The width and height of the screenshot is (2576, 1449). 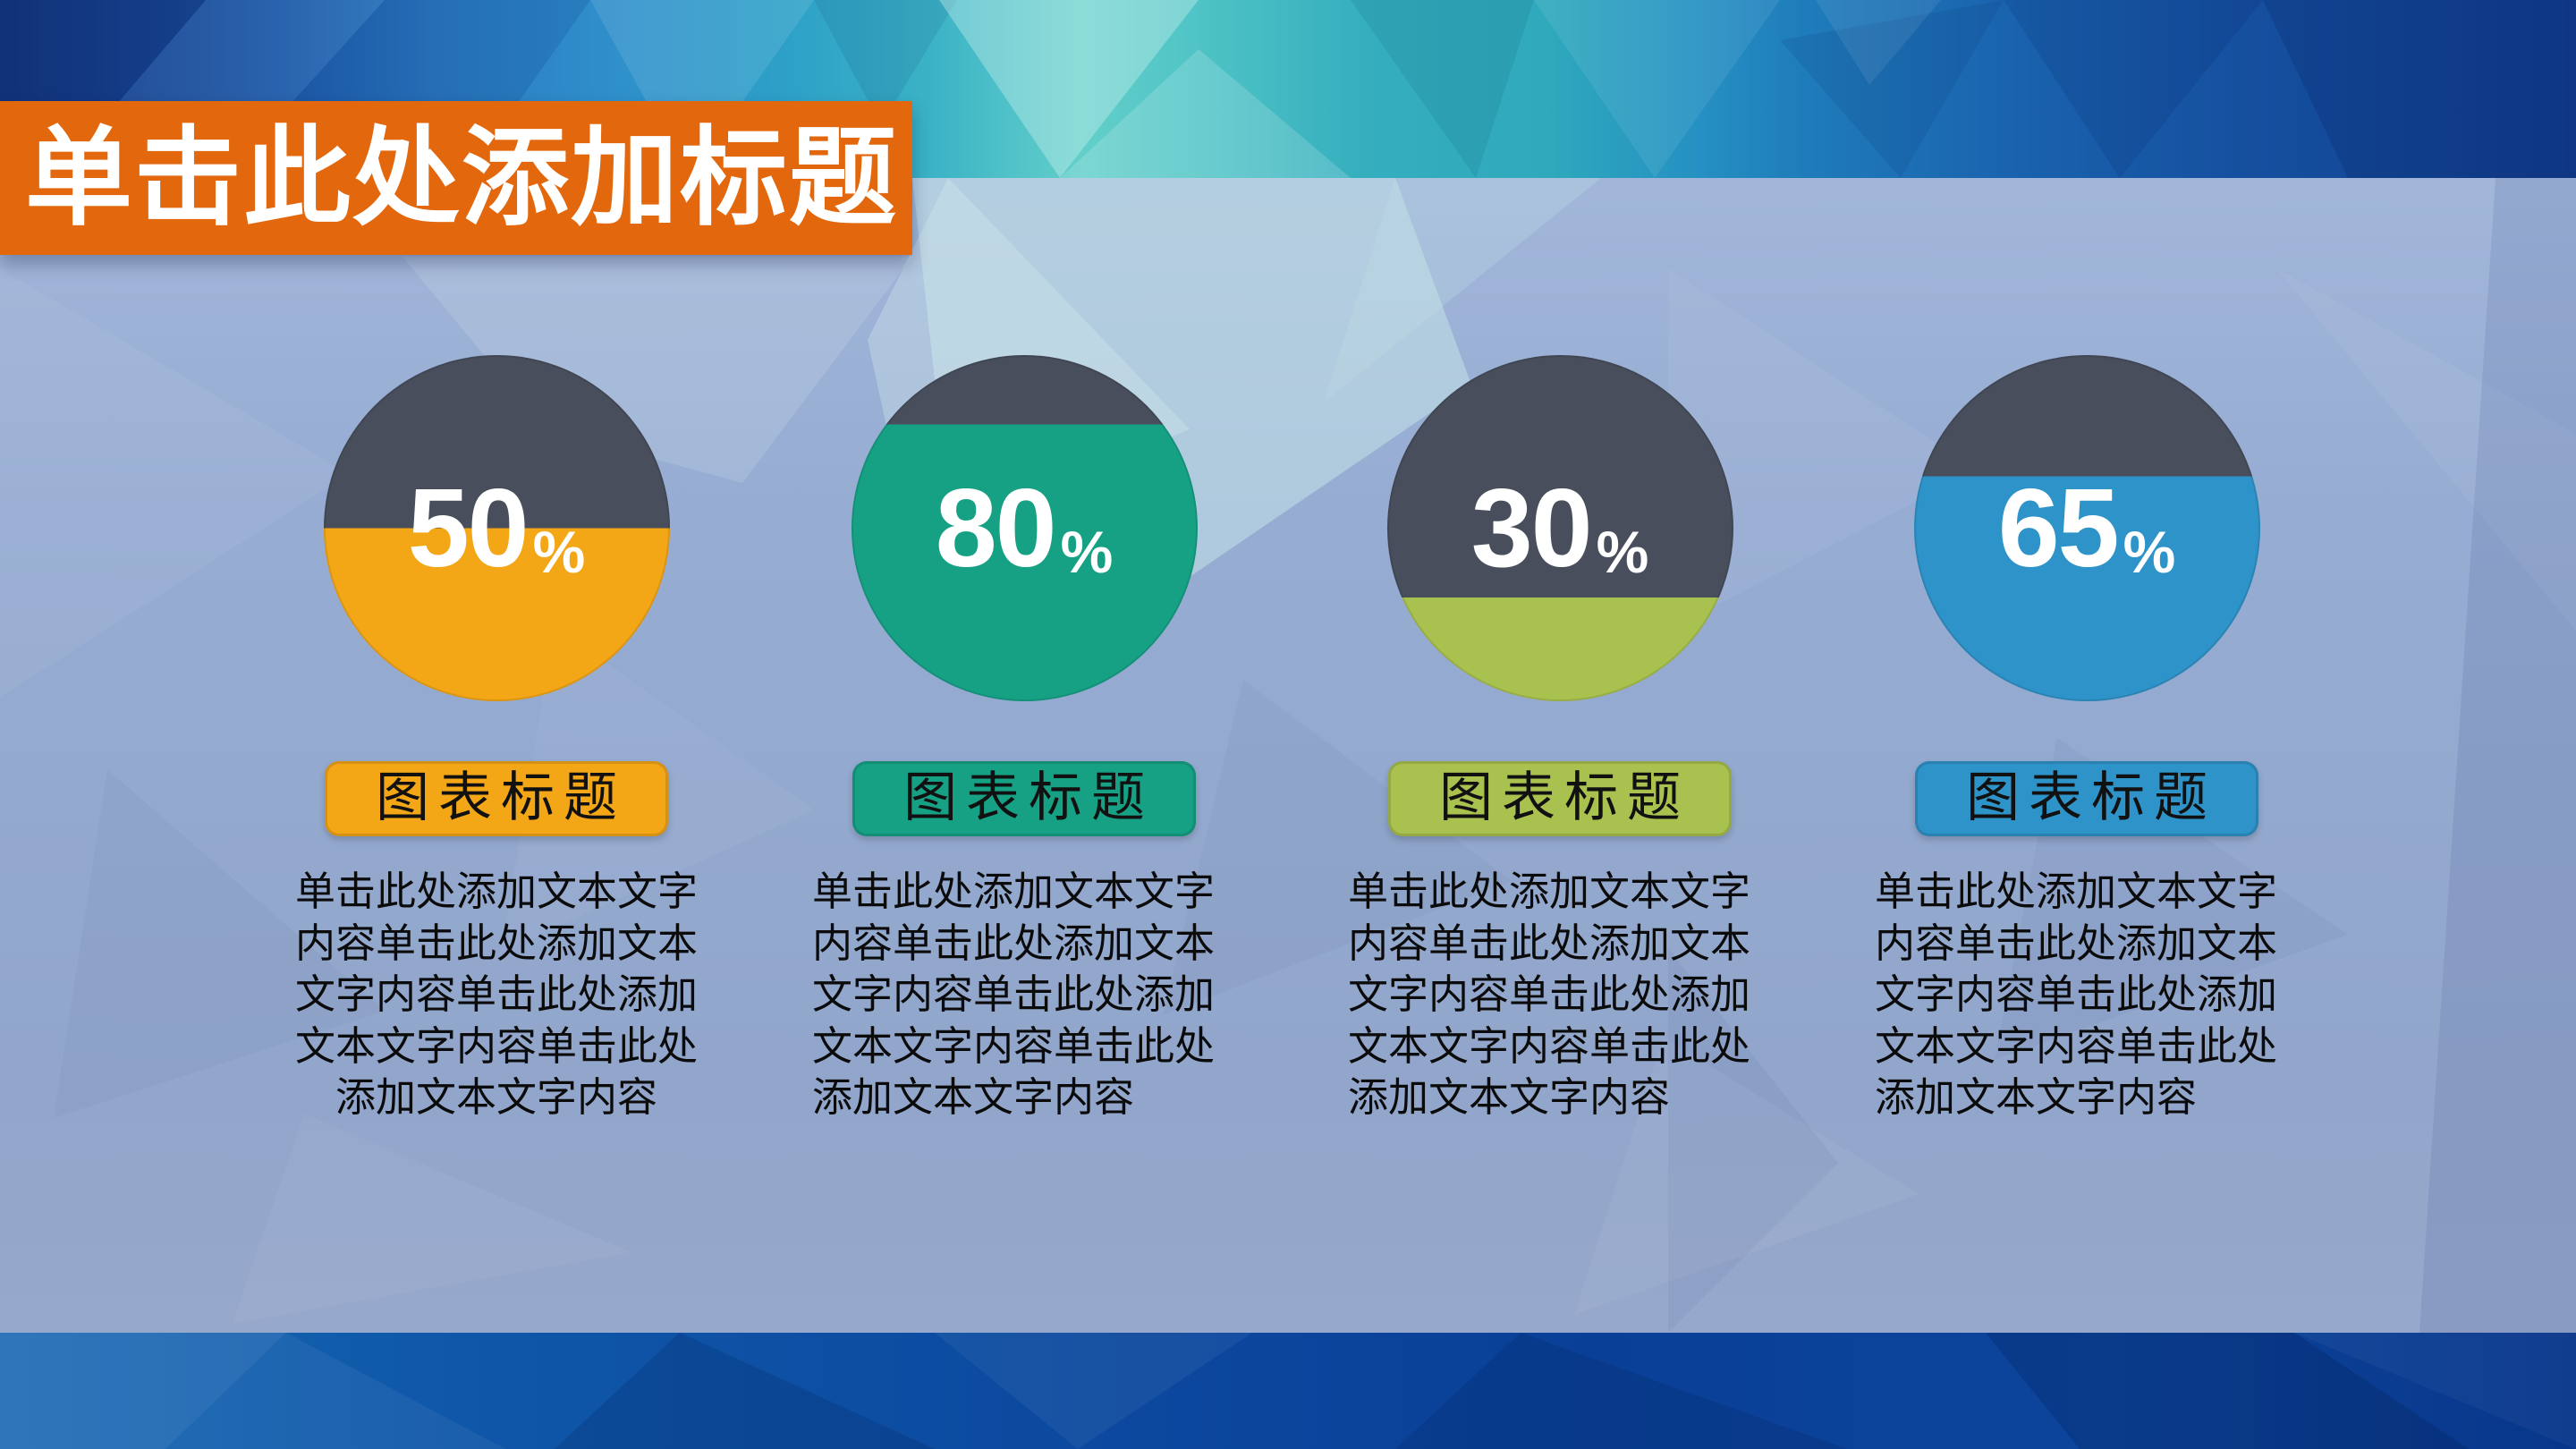 I want to click on percent-circle-3: 30 %, so click(x=1559, y=528).